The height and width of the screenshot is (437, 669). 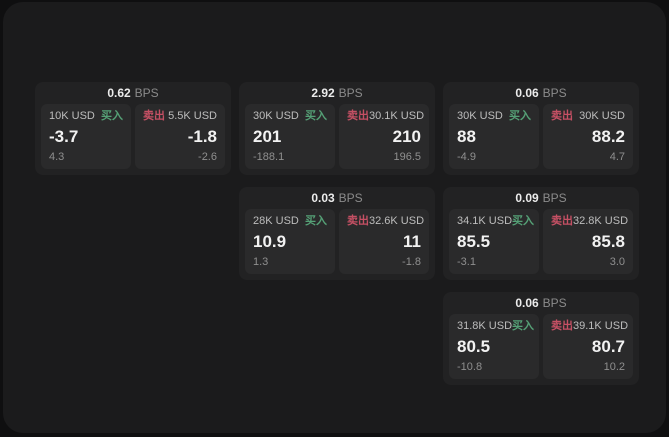 What do you see at coordinates (485, 221) in the screenshot?
I see `buy-amount: 34.1K USD` at bounding box center [485, 221].